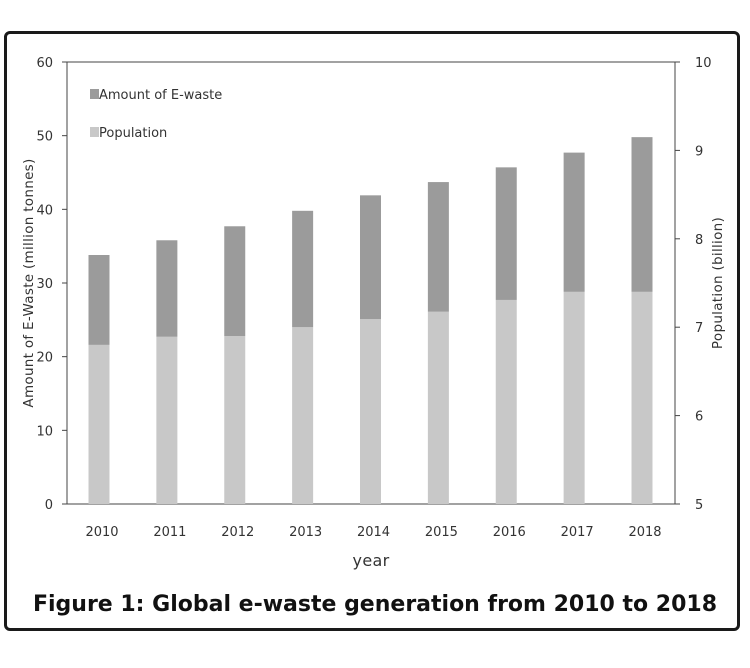 This screenshot has height=668, width=750. Describe the element at coordinates (44, 358) in the screenshot. I see `left-tick-label: 20` at that location.